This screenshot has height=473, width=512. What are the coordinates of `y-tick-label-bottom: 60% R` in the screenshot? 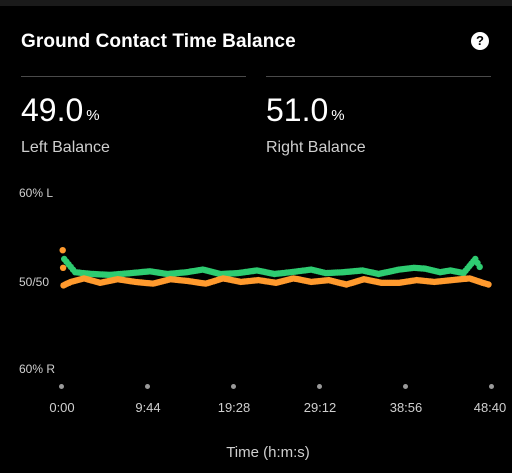 It's located at (37, 369).